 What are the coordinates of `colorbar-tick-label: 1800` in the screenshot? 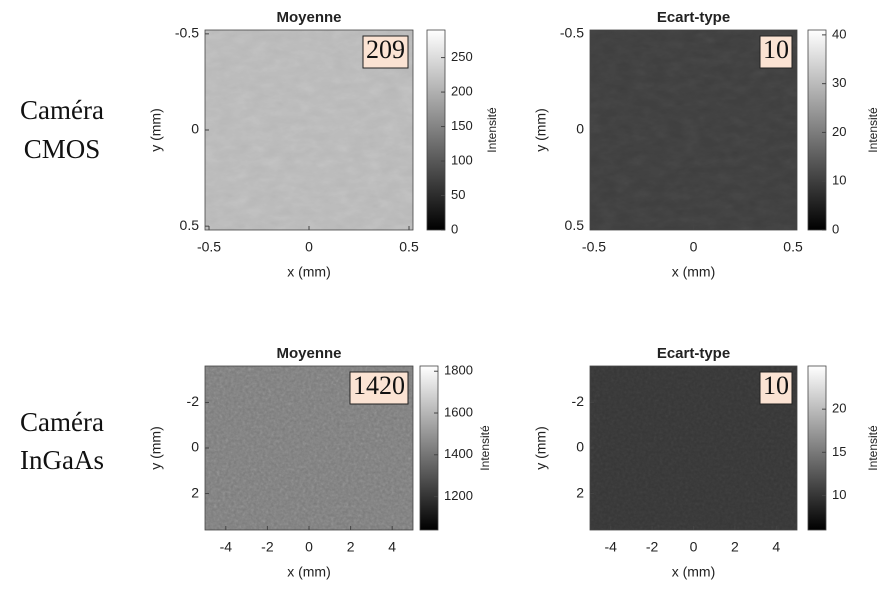 It's located at (458, 370).